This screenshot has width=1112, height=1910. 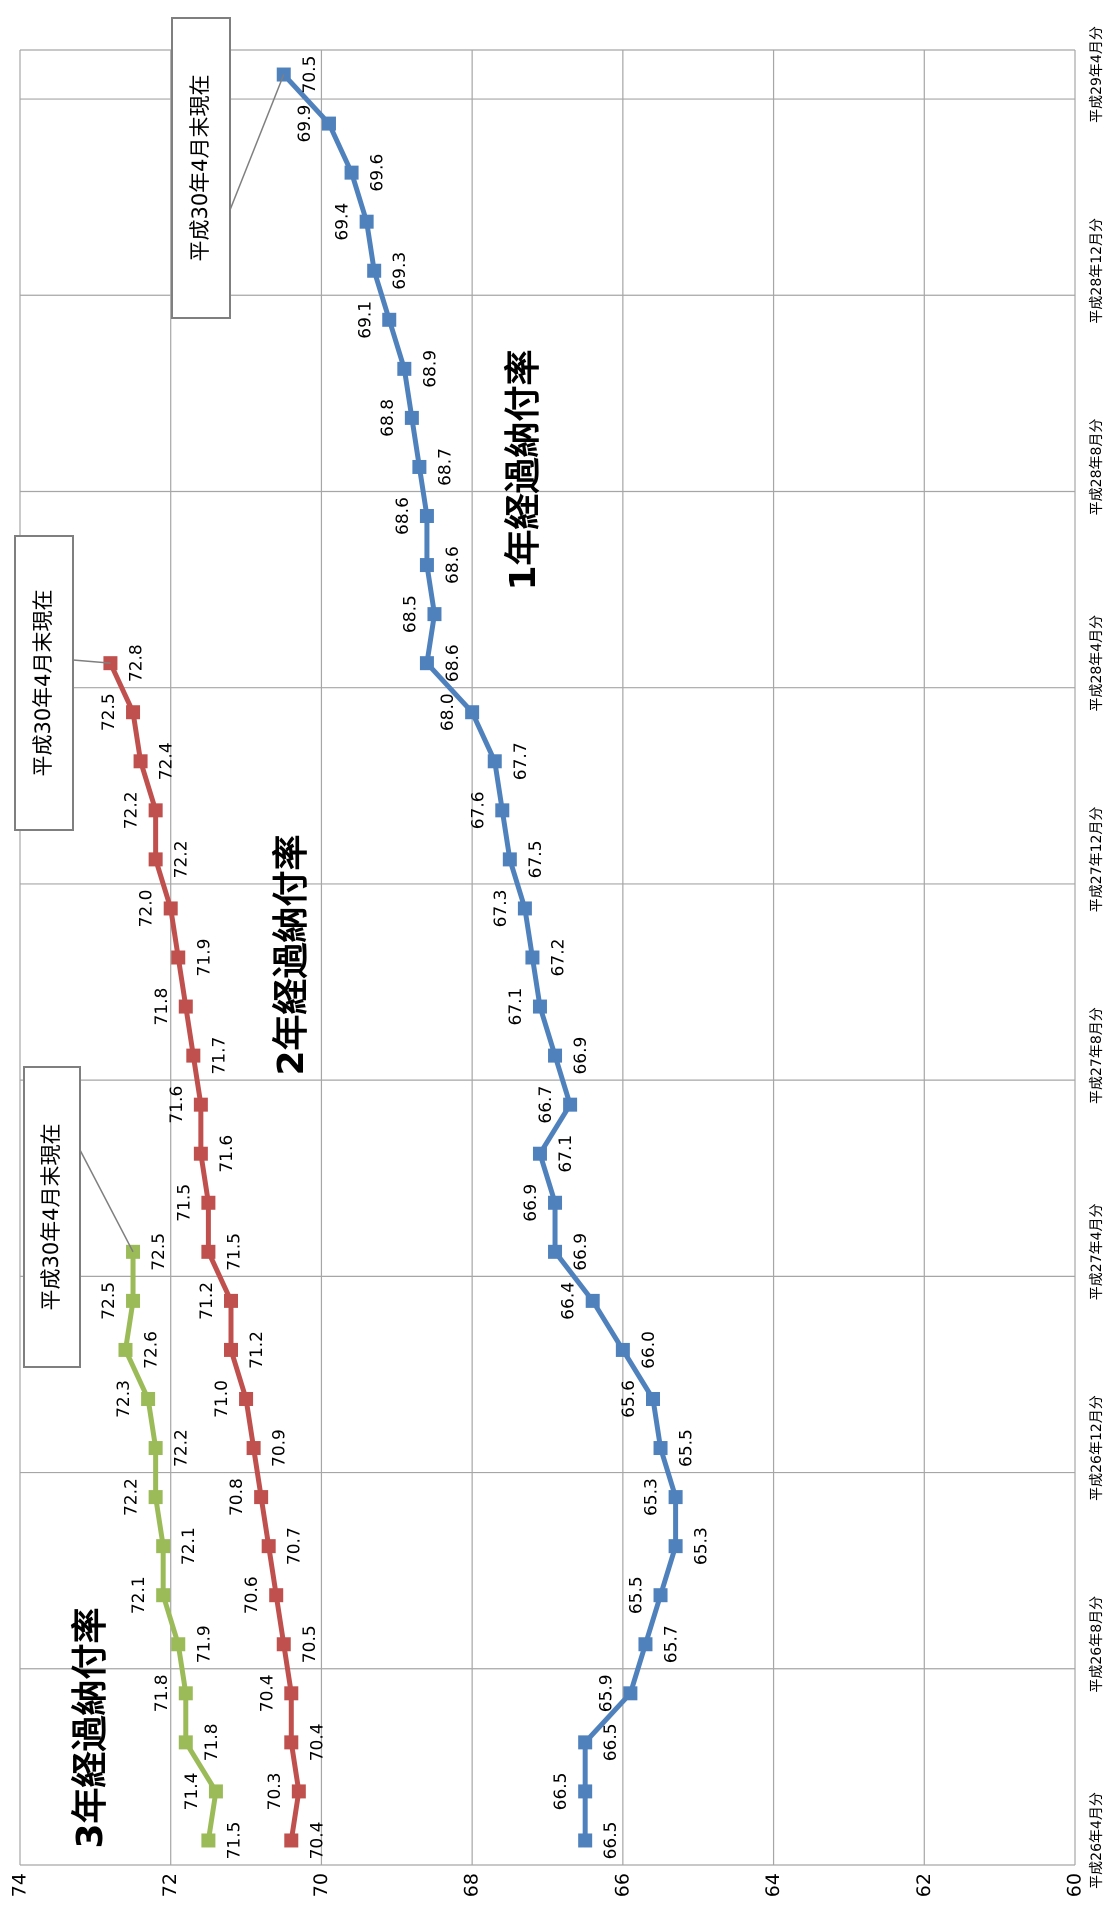 I want to click on data-label: 66.0, so click(x=649, y=1350).